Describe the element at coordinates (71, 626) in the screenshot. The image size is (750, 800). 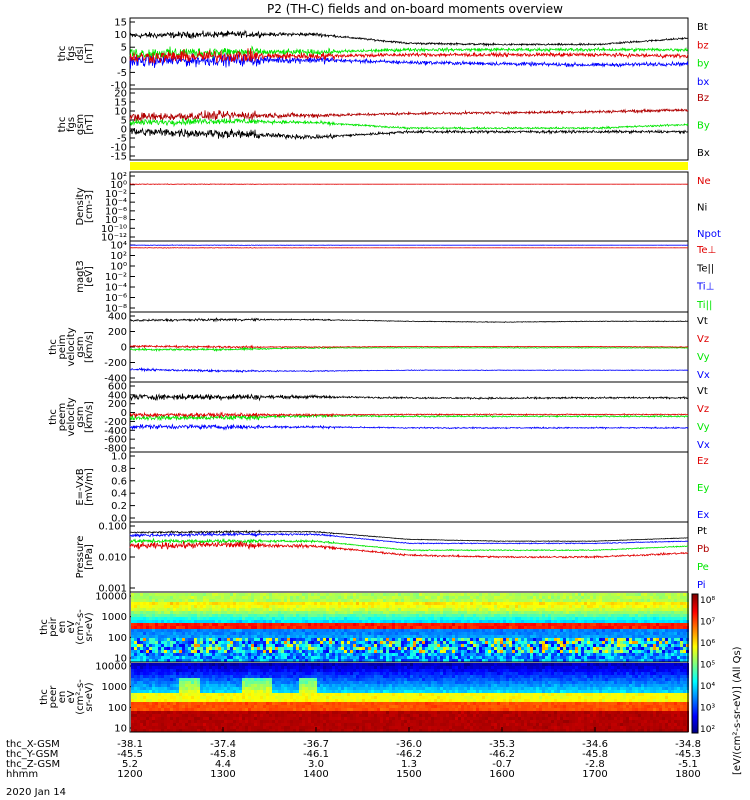
I see `ylabel-line: eV` at that location.